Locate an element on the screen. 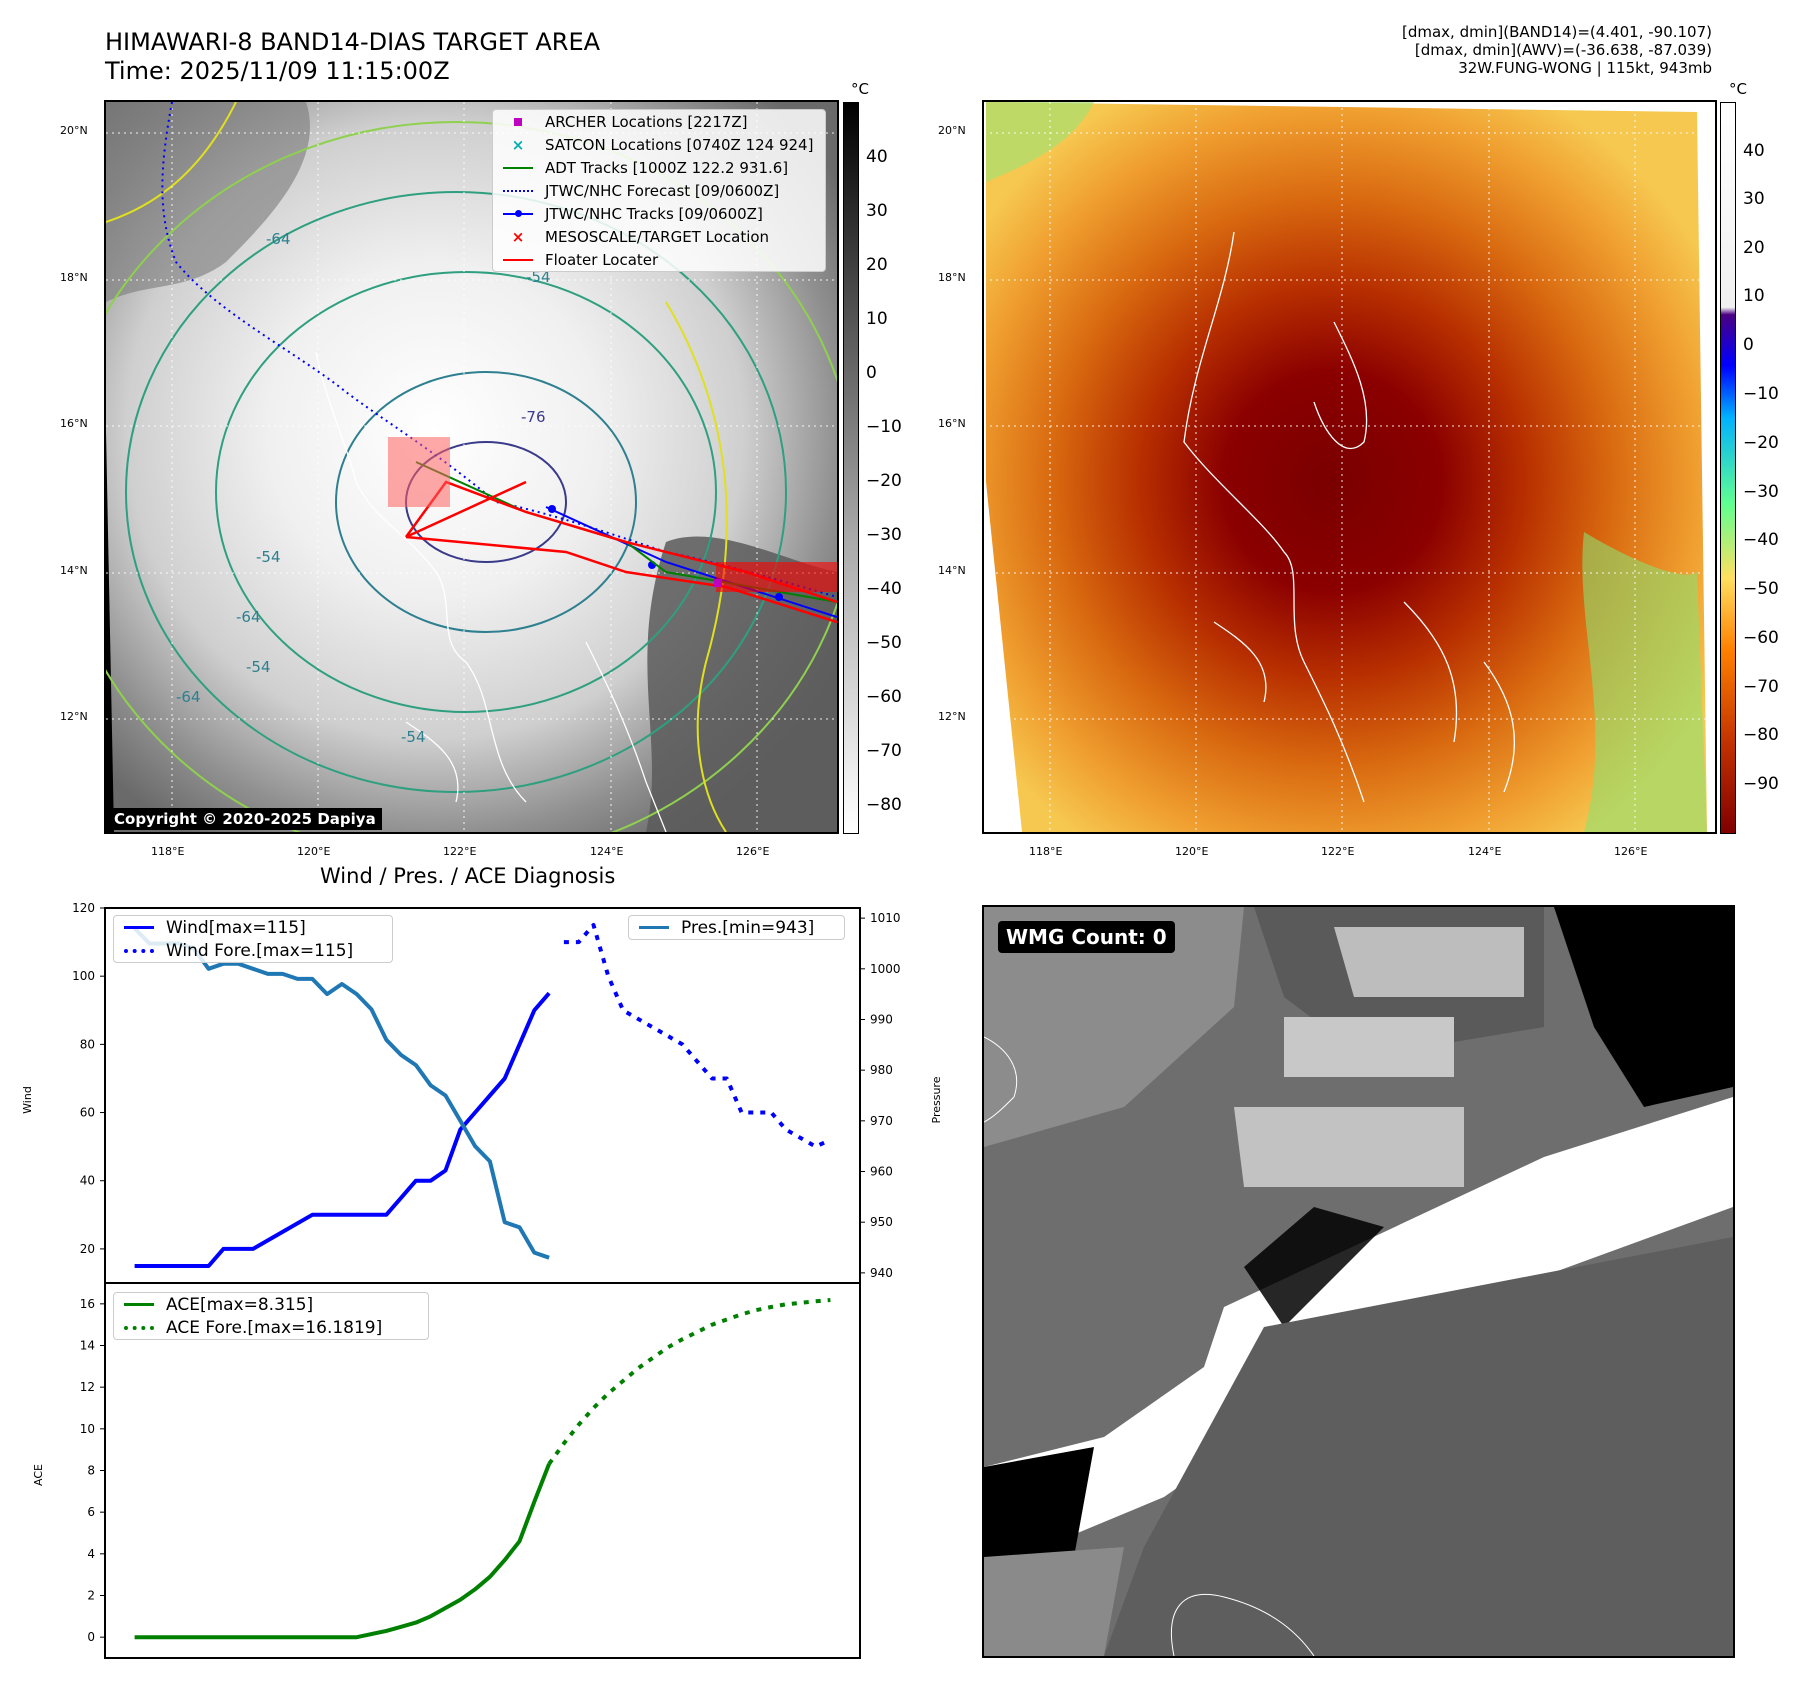 The image size is (1797, 1690). colorbar-tick: −20 is located at coordinates (884, 481).